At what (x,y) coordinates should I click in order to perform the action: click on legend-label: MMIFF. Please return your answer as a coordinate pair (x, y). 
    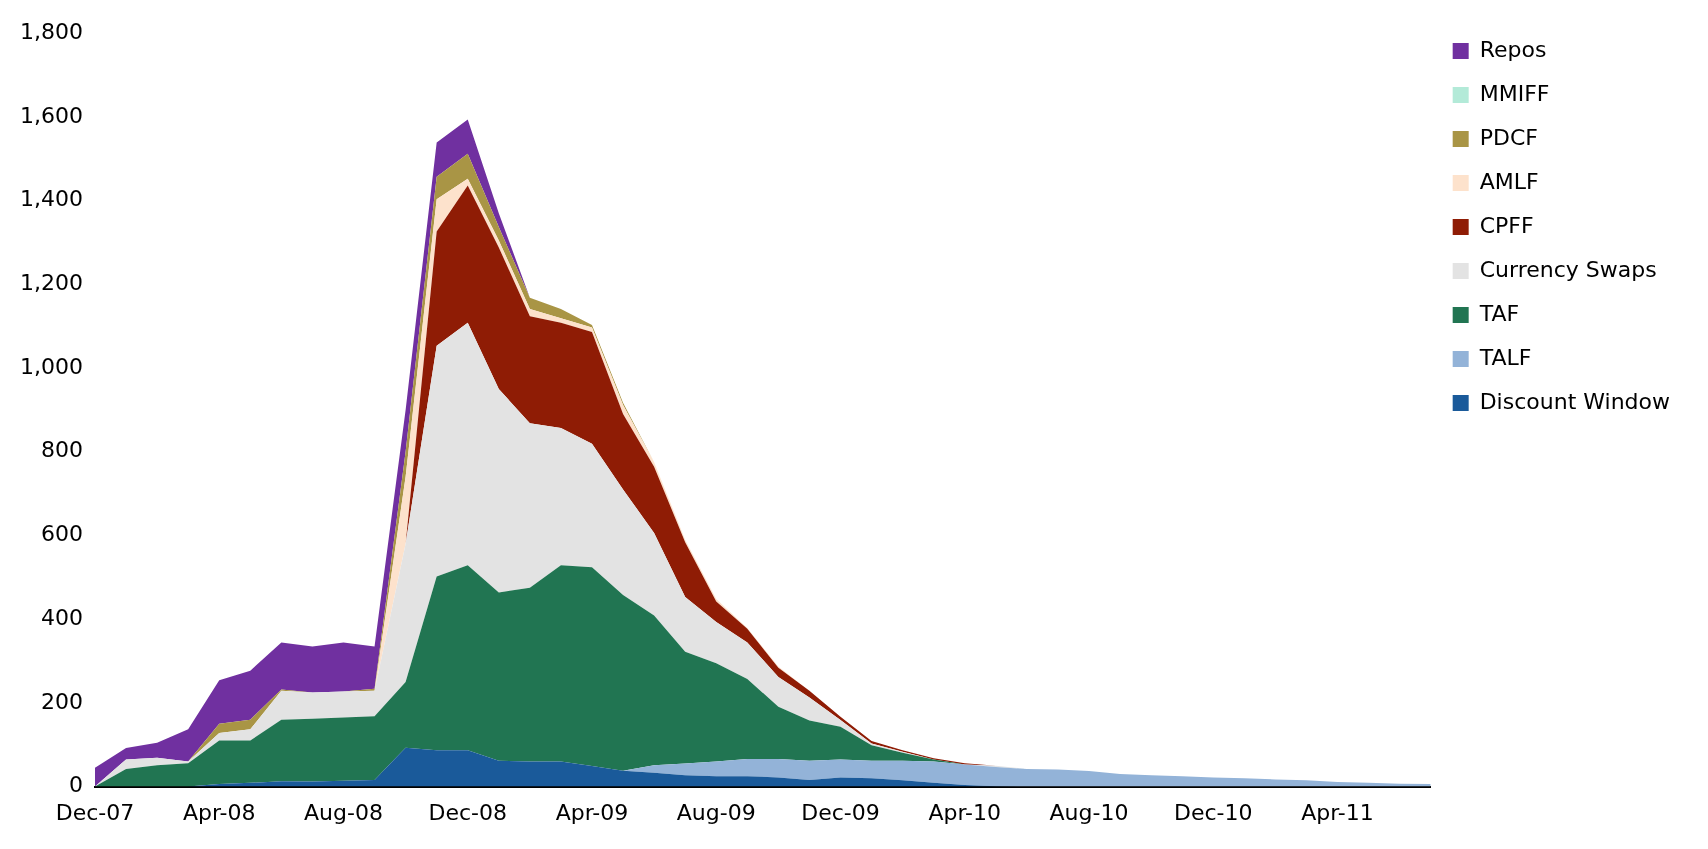
    Looking at the image, I should click on (1514, 93).